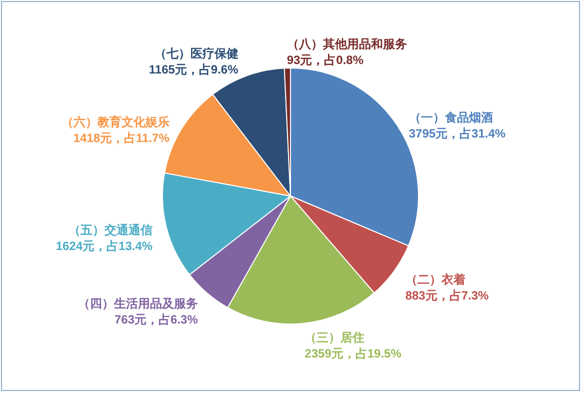  Describe the element at coordinates (110, 229) in the screenshot. I see `slice-label: （五）交通通信` at that location.